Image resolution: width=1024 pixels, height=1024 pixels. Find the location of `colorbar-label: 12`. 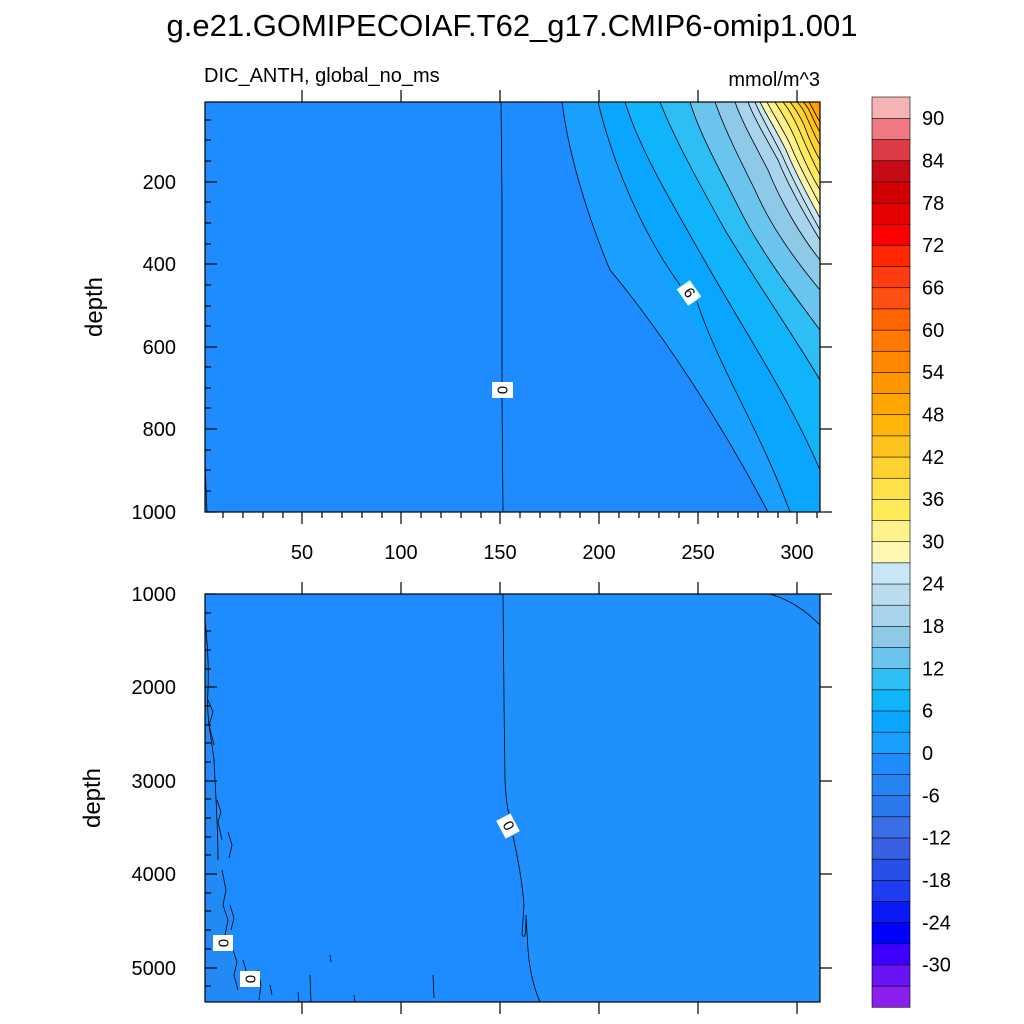

colorbar-label: 12 is located at coordinates (933, 669).